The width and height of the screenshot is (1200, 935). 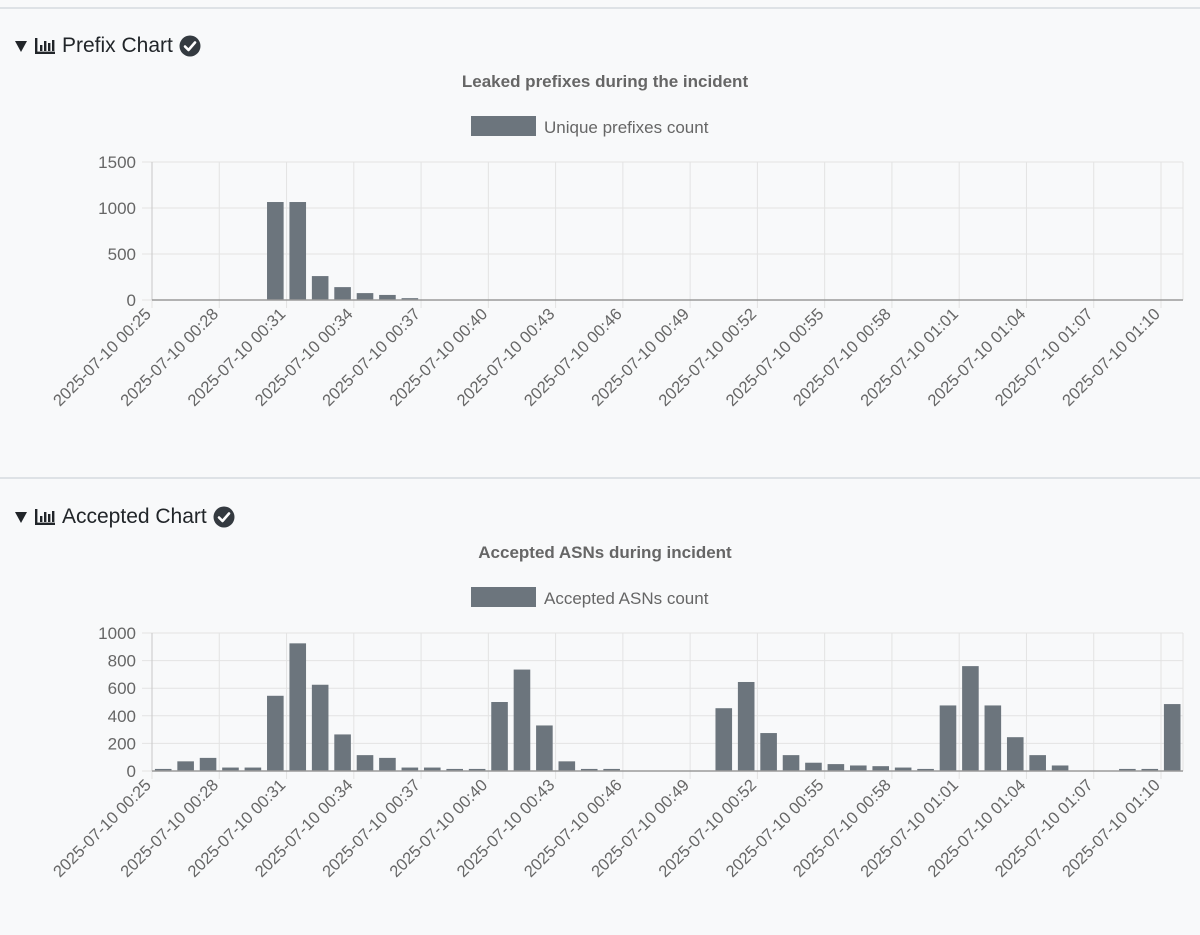 What do you see at coordinates (626, 127) in the screenshot?
I see `legend-label: Unique prefixes count` at bounding box center [626, 127].